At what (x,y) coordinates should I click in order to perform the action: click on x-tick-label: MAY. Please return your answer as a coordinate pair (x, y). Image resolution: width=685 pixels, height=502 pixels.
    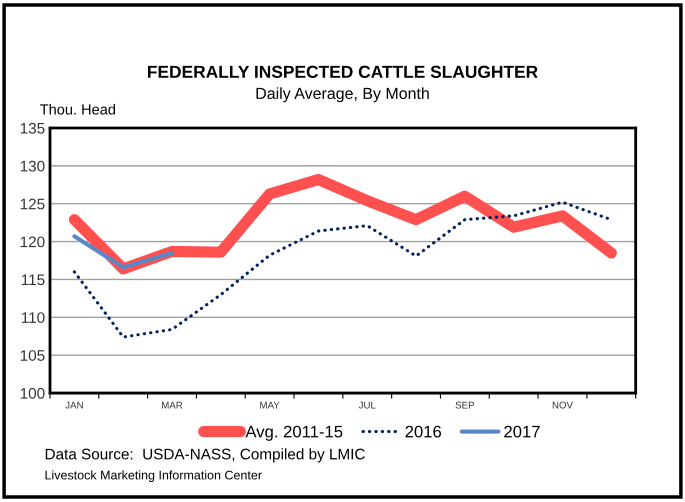
    Looking at the image, I should click on (270, 405).